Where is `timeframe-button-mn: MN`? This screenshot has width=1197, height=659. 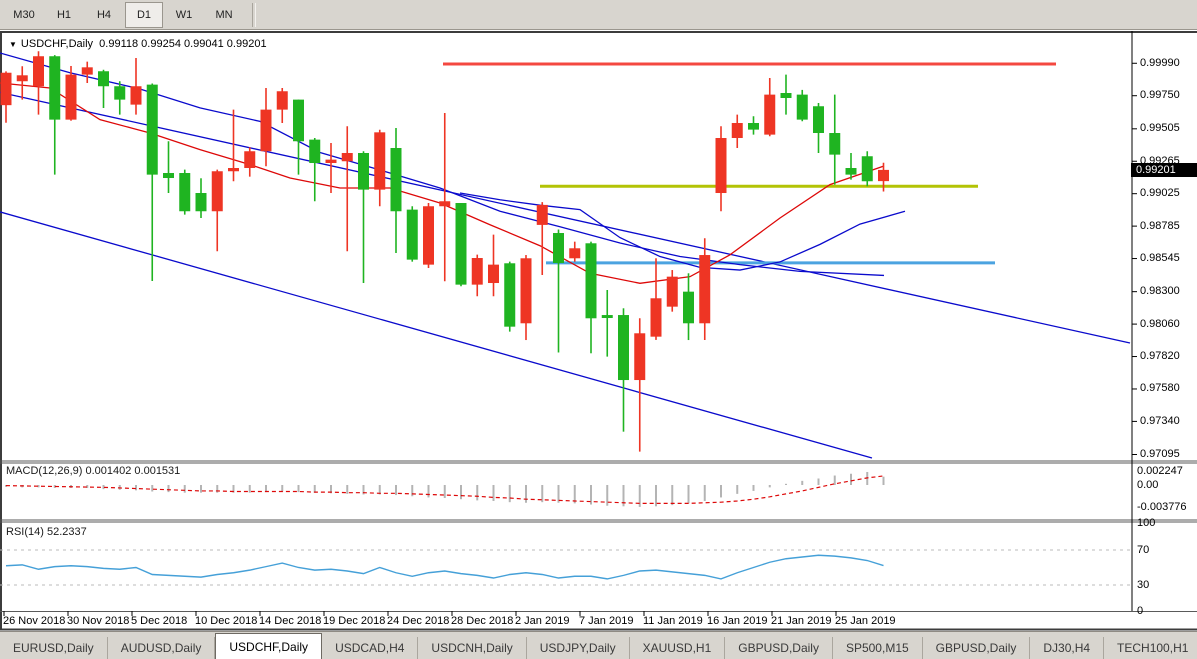 timeframe-button-mn: MN is located at coordinates (224, 14).